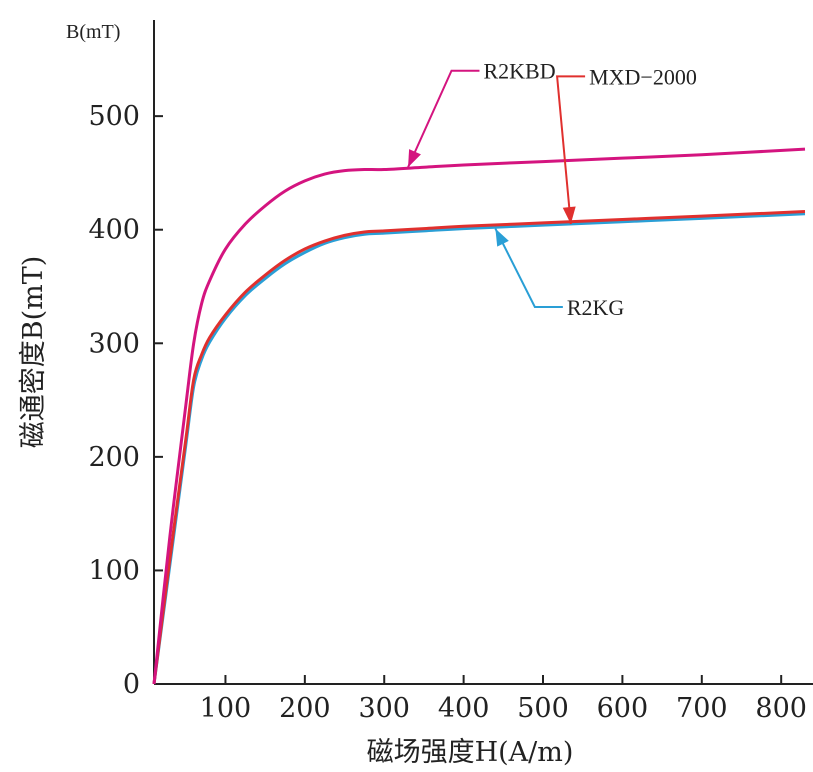 The height and width of the screenshot is (772, 813). Describe the element at coordinates (643, 76) in the screenshot. I see `series-label: MXD−2000` at that location.